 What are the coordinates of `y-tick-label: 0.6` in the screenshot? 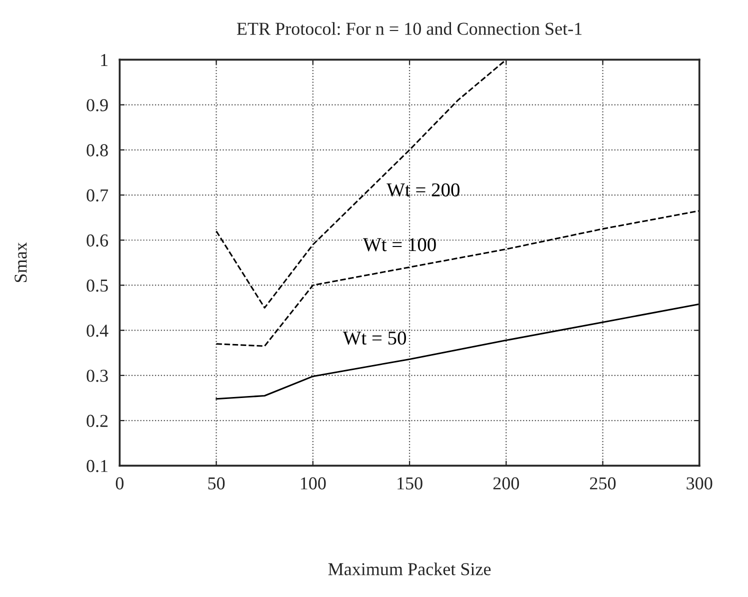 It's located at (97, 240).